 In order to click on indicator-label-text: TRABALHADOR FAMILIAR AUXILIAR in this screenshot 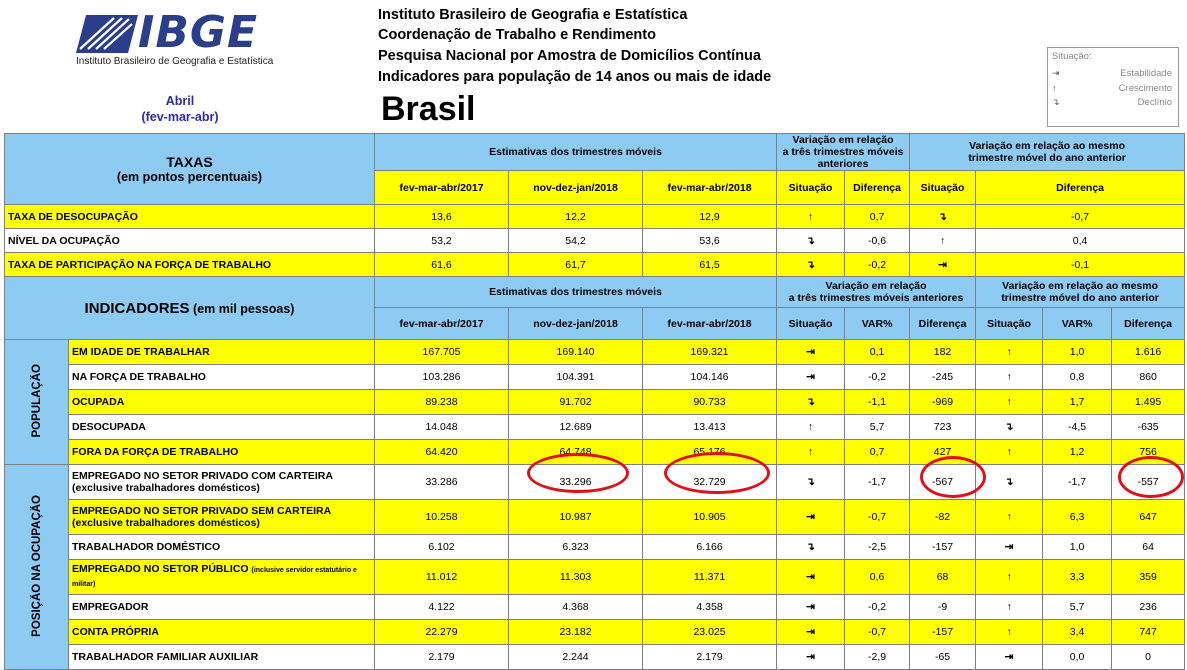, I will do `click(165, 657)`.